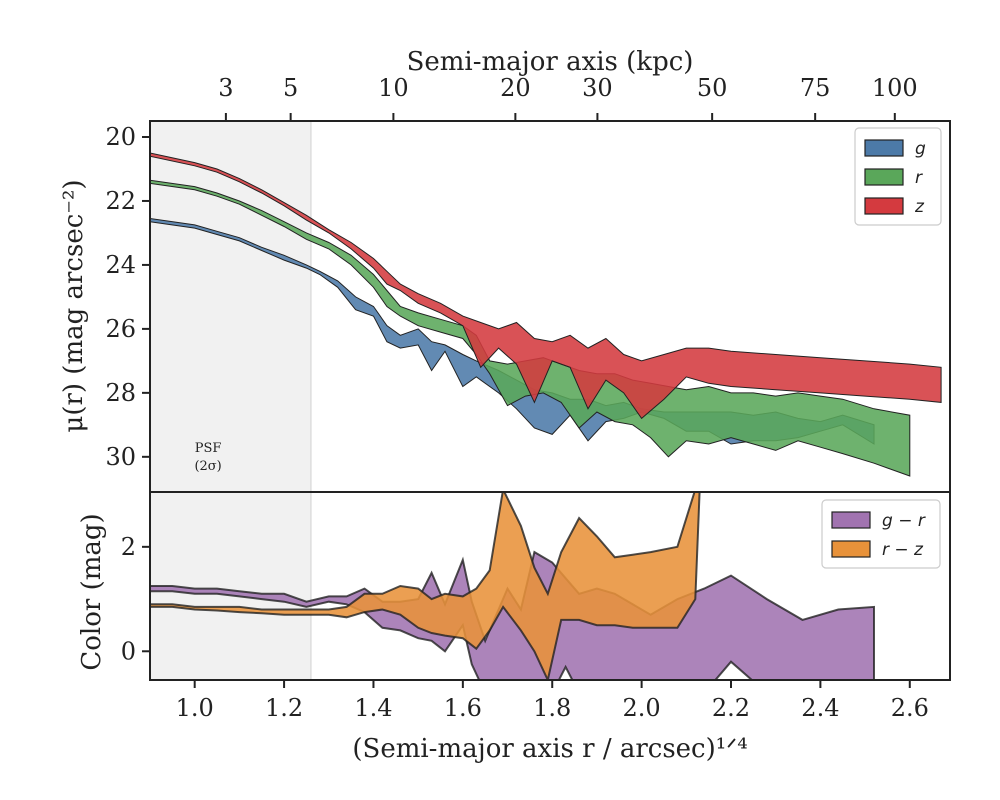 This screenshot has width=1000, height=800. I want to click on top-tick-label-6: 75, so click(815, 88).